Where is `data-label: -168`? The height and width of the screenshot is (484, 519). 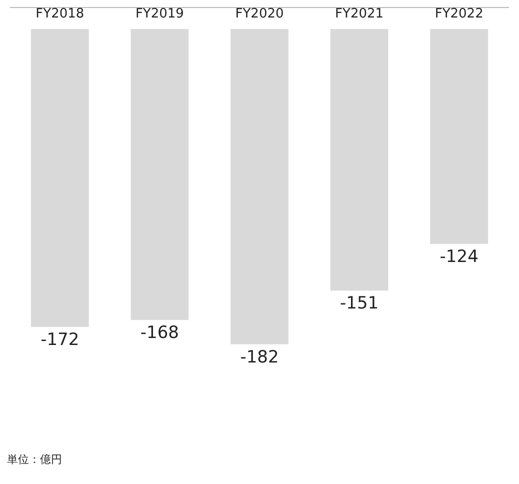 data-label: -168 is located at coordinates (159, 333).